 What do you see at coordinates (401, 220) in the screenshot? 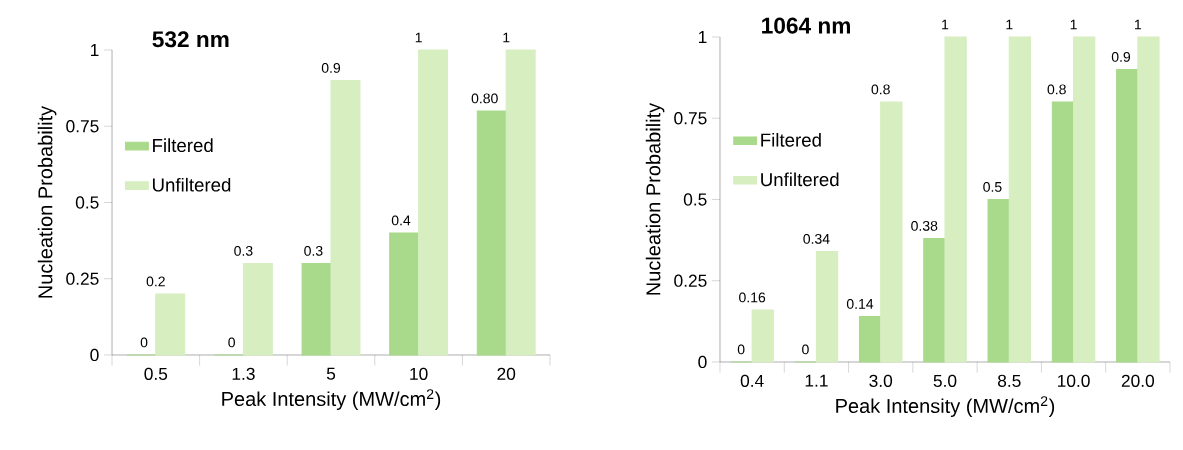
I see `data-label: 0.4` at bounding box center [401, 220].